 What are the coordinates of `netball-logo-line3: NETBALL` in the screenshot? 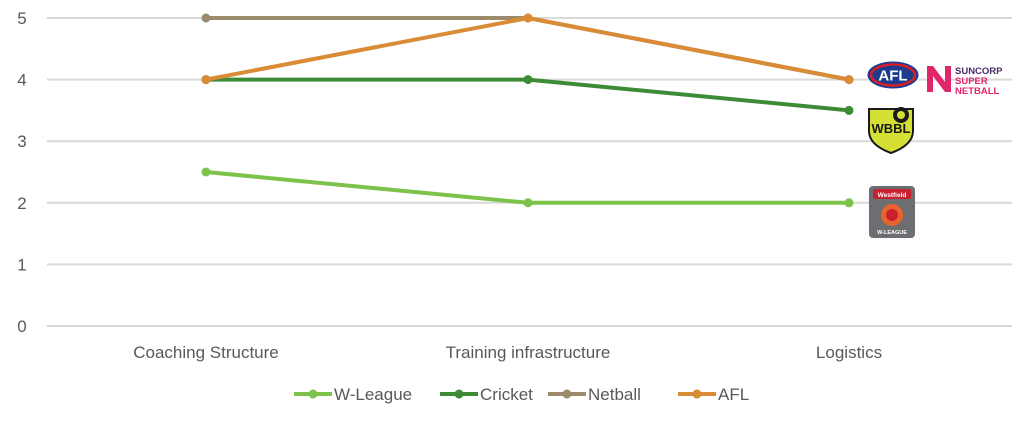 It's located at (977, 91).